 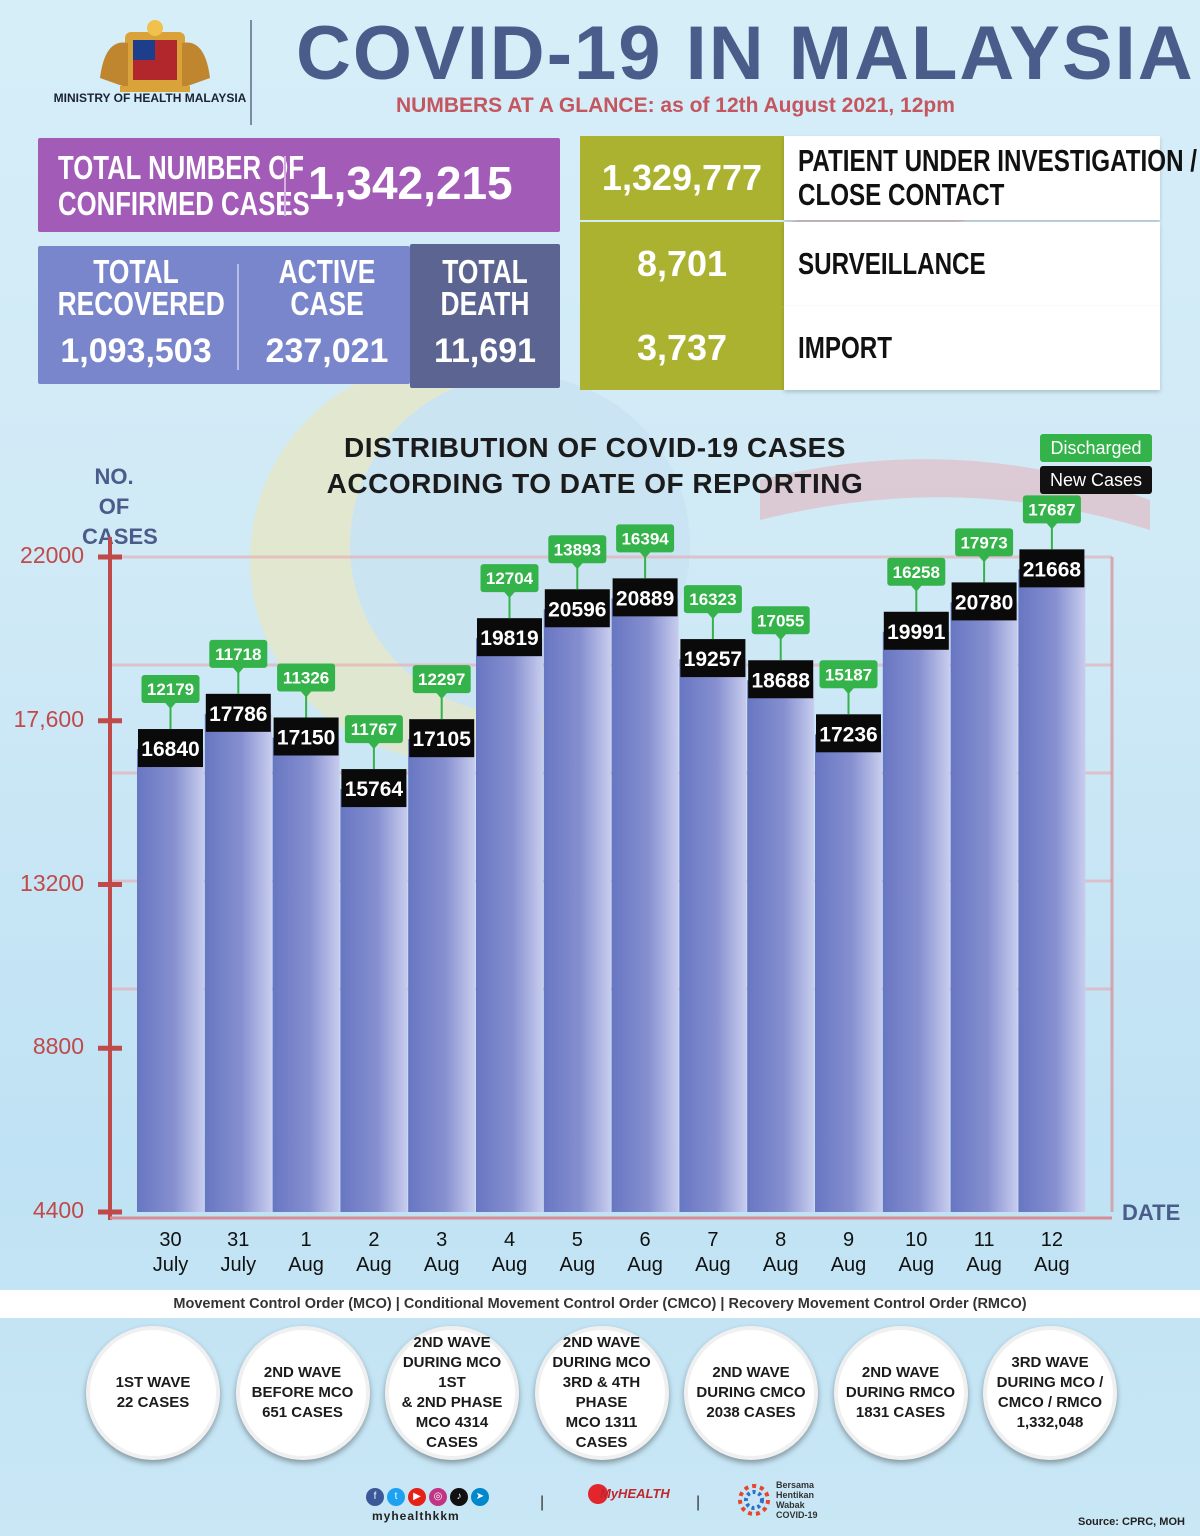 What do you see at coordinates (153, 1392) in the screenshot?
I see `wave-circle-text: 1ST WAVE 22 CASES` at bounding box center [153, 1392].